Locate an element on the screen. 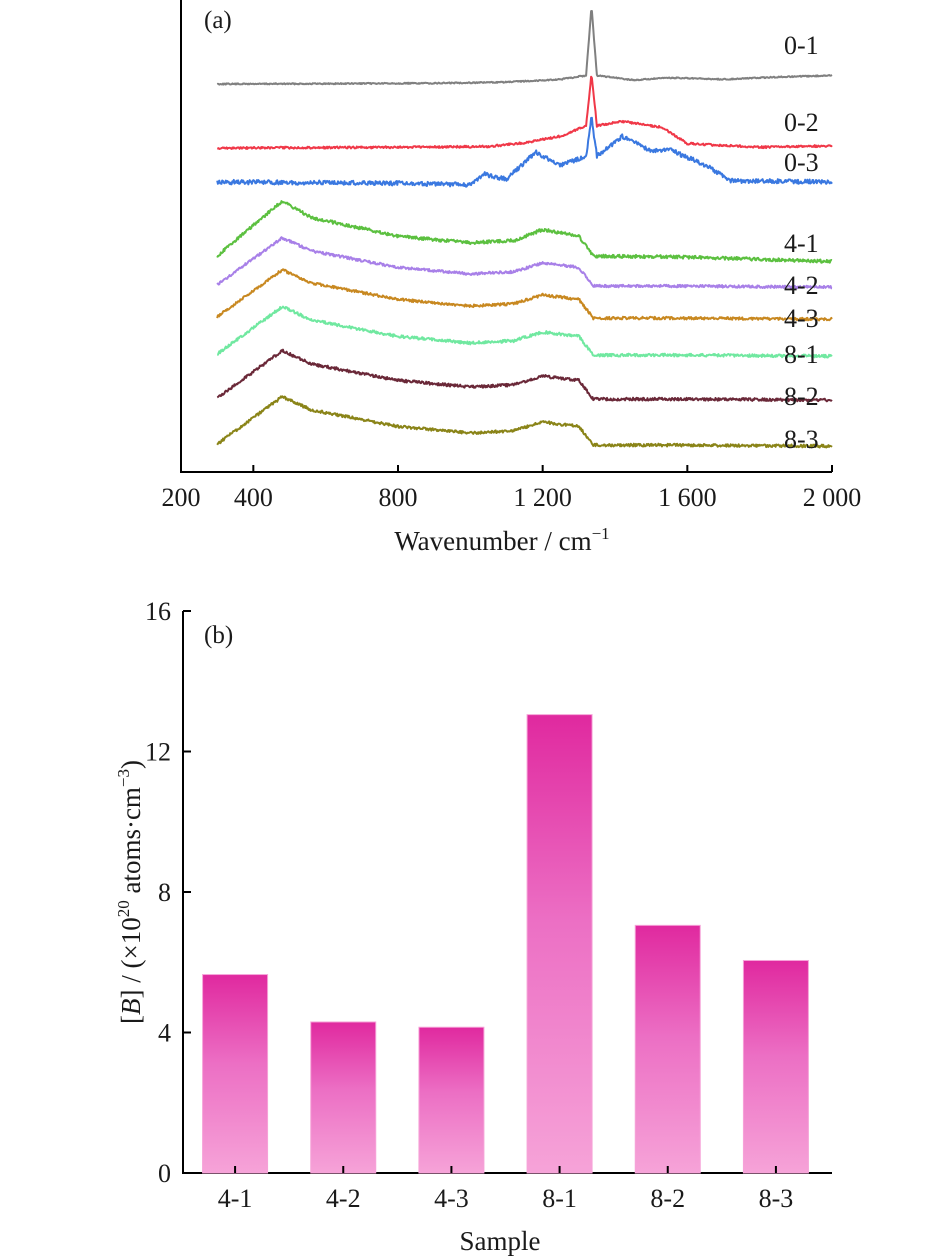 The image size is (945, 1259). trace-label-8-2: 8-2 is located at coordinates (801, 396).